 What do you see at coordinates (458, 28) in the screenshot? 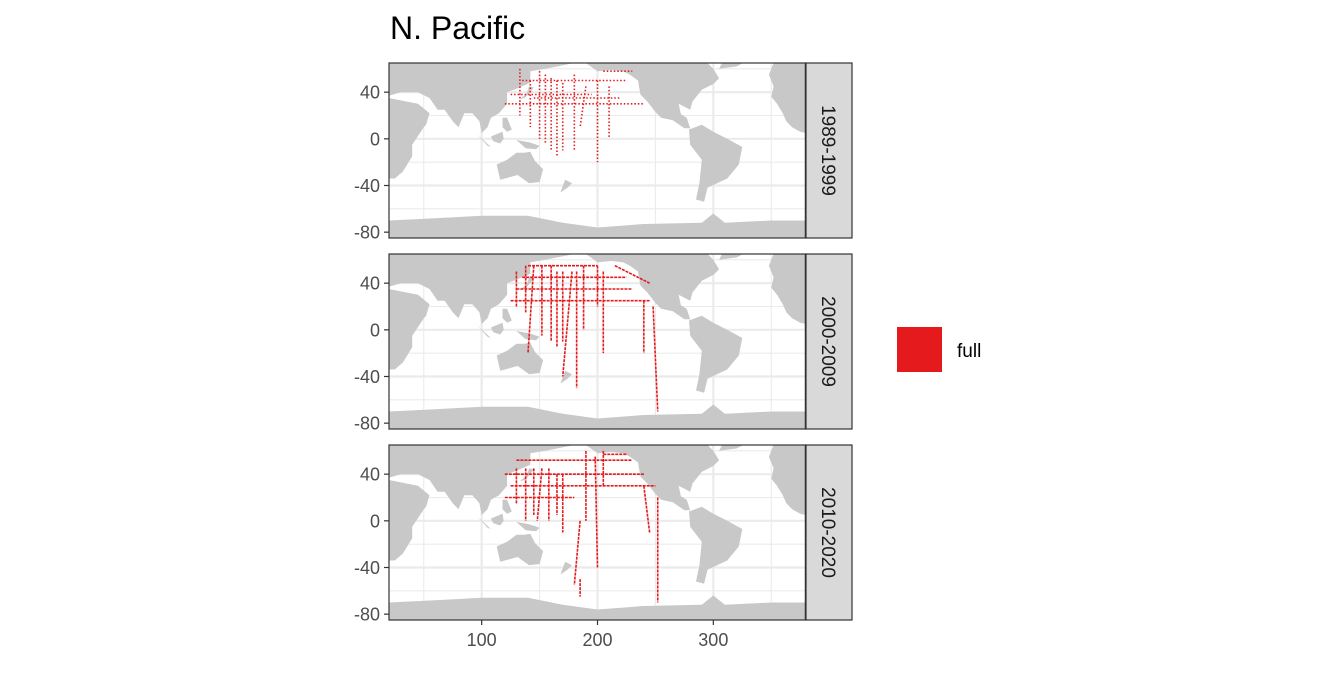
I see `chart-title: N. Pacific` at bounding box center [458, 28].